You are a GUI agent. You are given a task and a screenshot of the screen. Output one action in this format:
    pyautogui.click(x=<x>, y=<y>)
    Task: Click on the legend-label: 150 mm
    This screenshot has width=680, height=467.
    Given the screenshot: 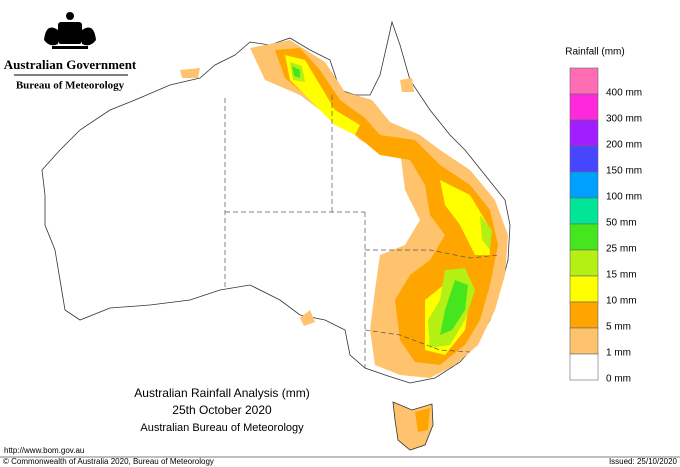 What is the action you would take?
    pyautogui.click(x=624, y=171)
    